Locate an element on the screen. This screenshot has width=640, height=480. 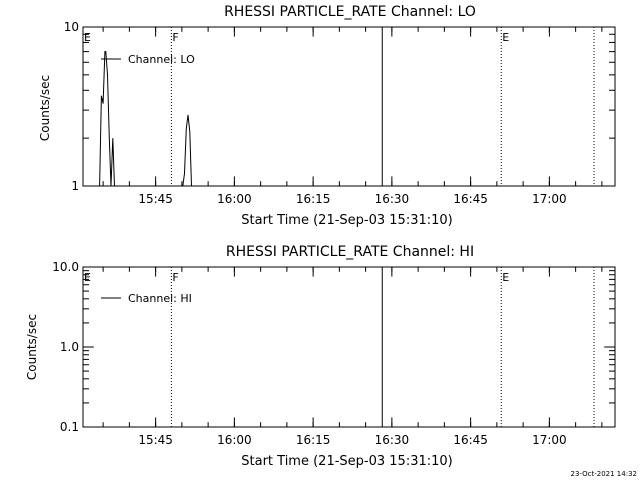
y-tick-label: 1.0 is located at coordinates (69, 347).